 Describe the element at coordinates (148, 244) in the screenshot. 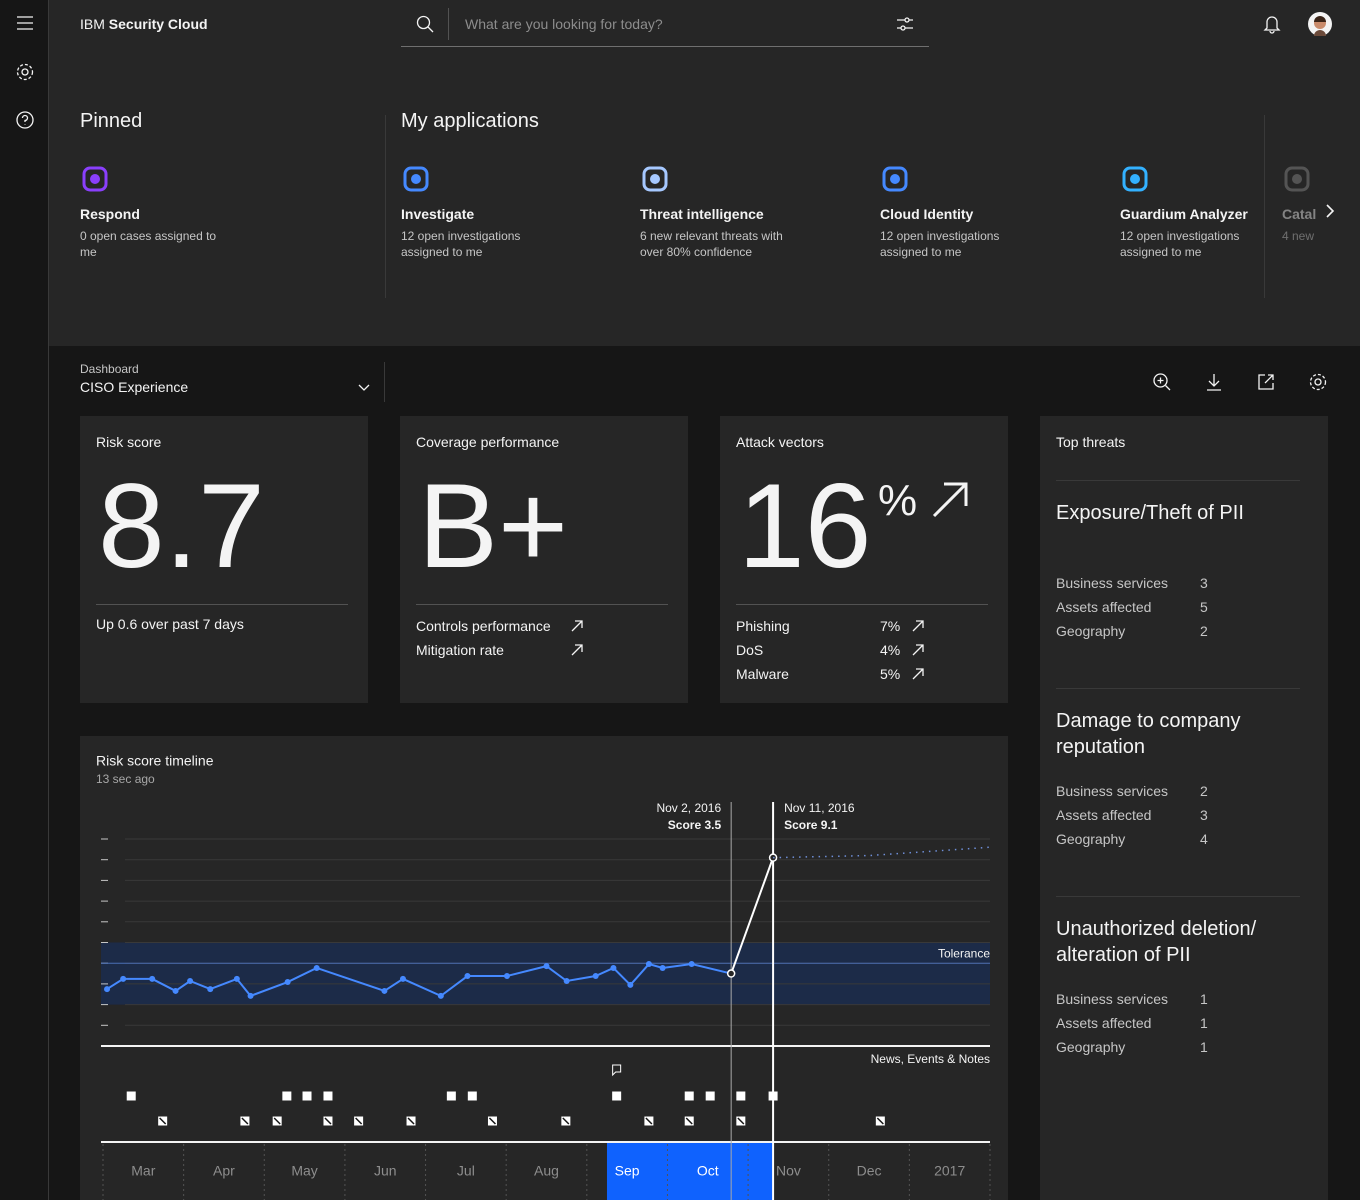

I see `app-description: 0 open cases assigned to me` at that location.